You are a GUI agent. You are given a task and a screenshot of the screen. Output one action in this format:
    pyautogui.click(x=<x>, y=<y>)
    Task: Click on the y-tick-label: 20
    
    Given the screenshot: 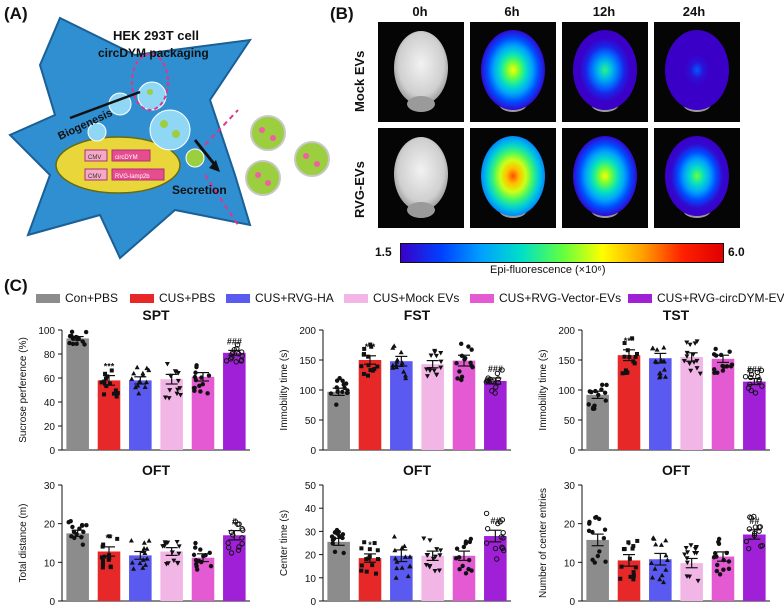 What is the action you would take?
    pyautogui.click(x=311, y=556)
    